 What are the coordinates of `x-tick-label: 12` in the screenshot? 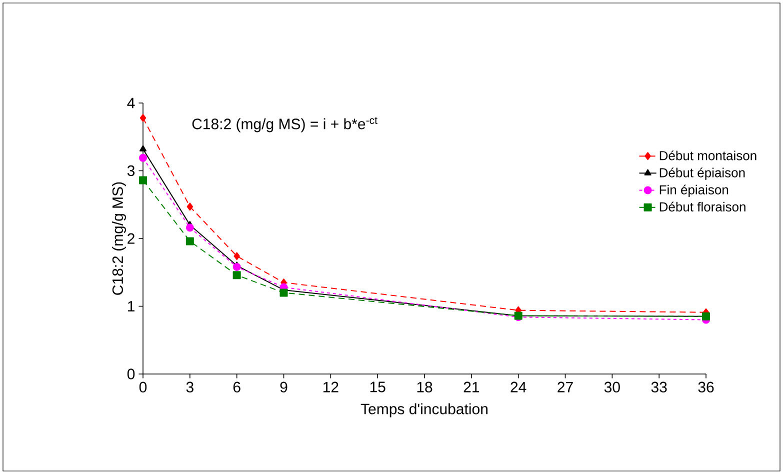 It's located at (330, 387).